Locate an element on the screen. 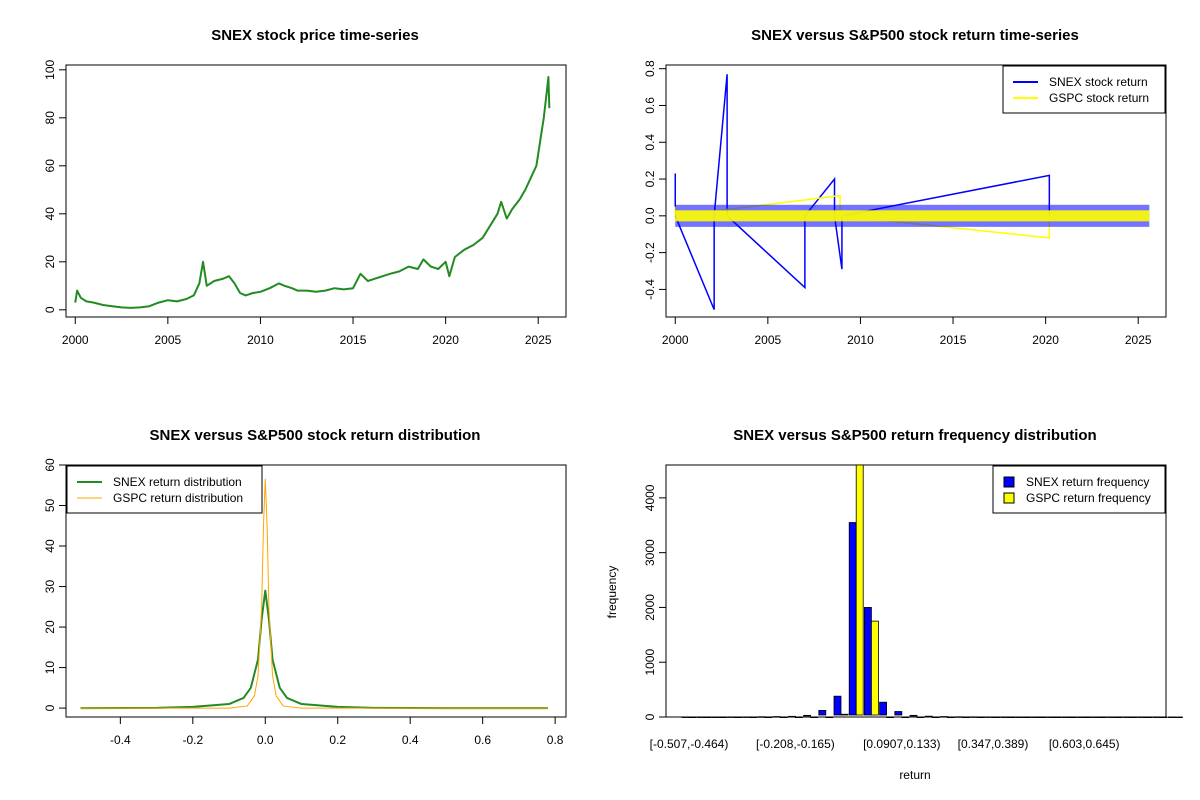  legend-label-snex: SNEX stock return is located at coordinates (1098, 82).